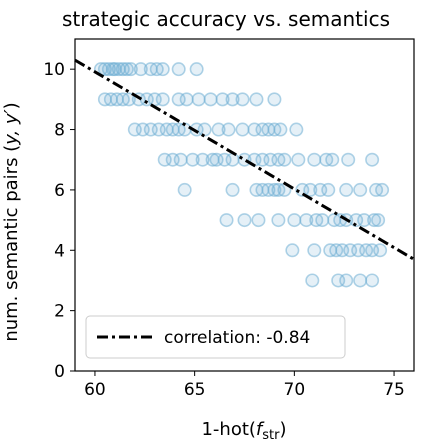 This screenshot has width=432, height=442. I want to click on x-tick-label: 65, so click(195, 390).